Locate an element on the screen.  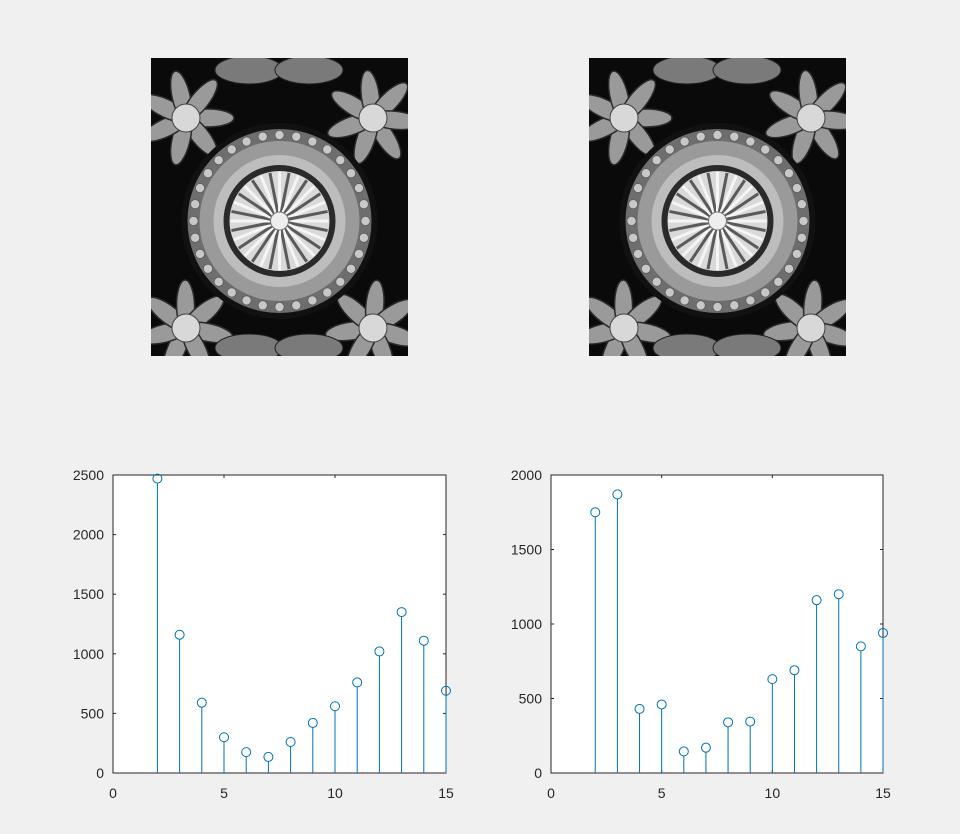
processed-image is located at coordinates (717, 207).